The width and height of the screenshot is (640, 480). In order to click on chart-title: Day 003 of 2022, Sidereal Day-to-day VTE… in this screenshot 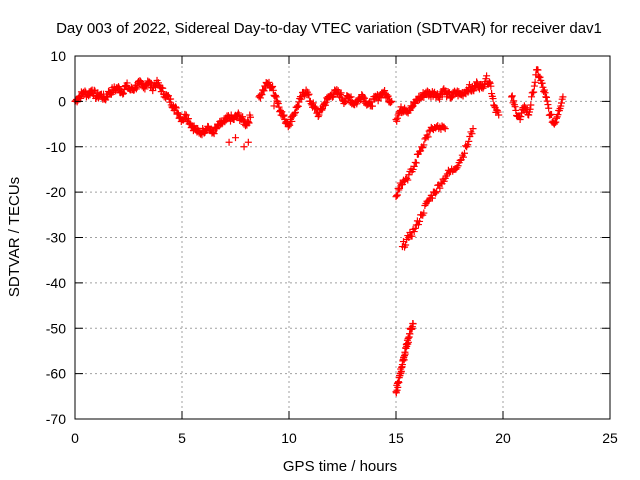, I will do `click(329, 28)`.